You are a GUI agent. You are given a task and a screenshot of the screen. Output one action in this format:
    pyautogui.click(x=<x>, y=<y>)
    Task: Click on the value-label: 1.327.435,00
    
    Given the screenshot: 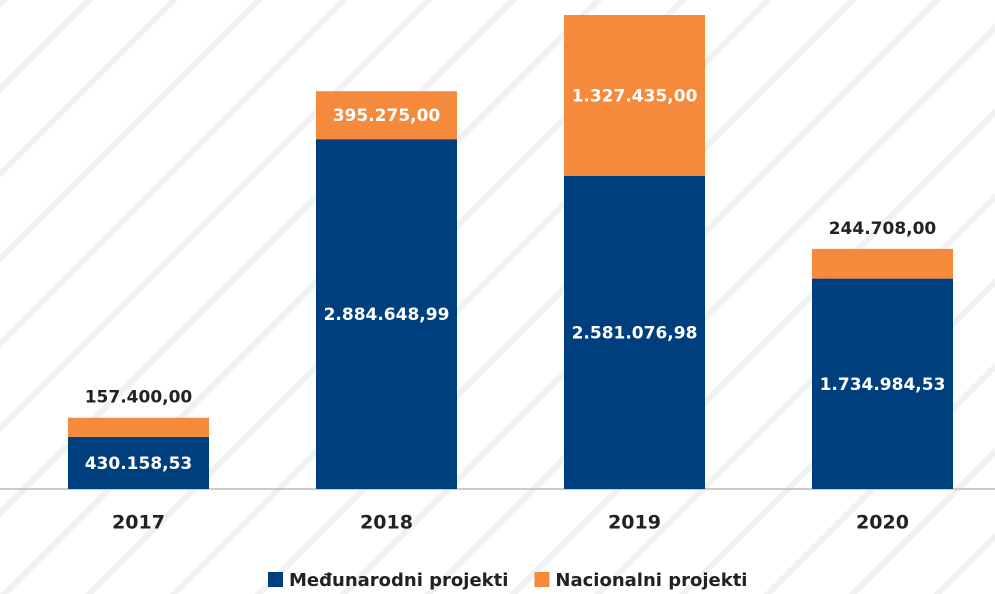 What is the action you would take?
    pyautogui.click(x=635, y=96)
    